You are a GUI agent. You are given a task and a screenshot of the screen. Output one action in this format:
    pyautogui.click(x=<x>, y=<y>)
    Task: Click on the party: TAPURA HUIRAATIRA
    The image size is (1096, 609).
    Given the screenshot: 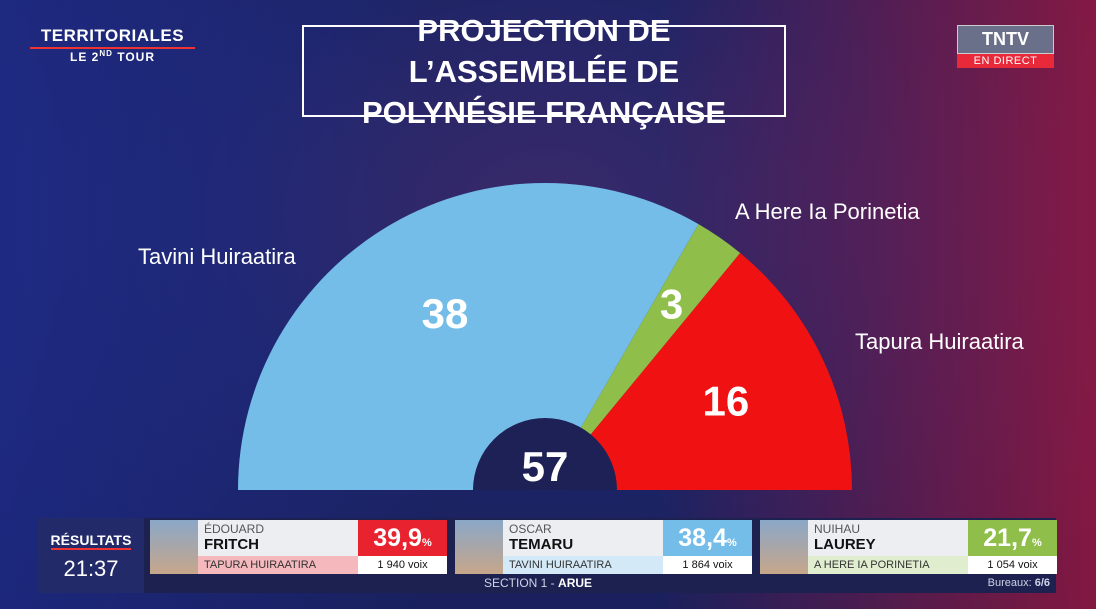 What is the action you would take?
    pyautogui.click(x=278, y=565)
    